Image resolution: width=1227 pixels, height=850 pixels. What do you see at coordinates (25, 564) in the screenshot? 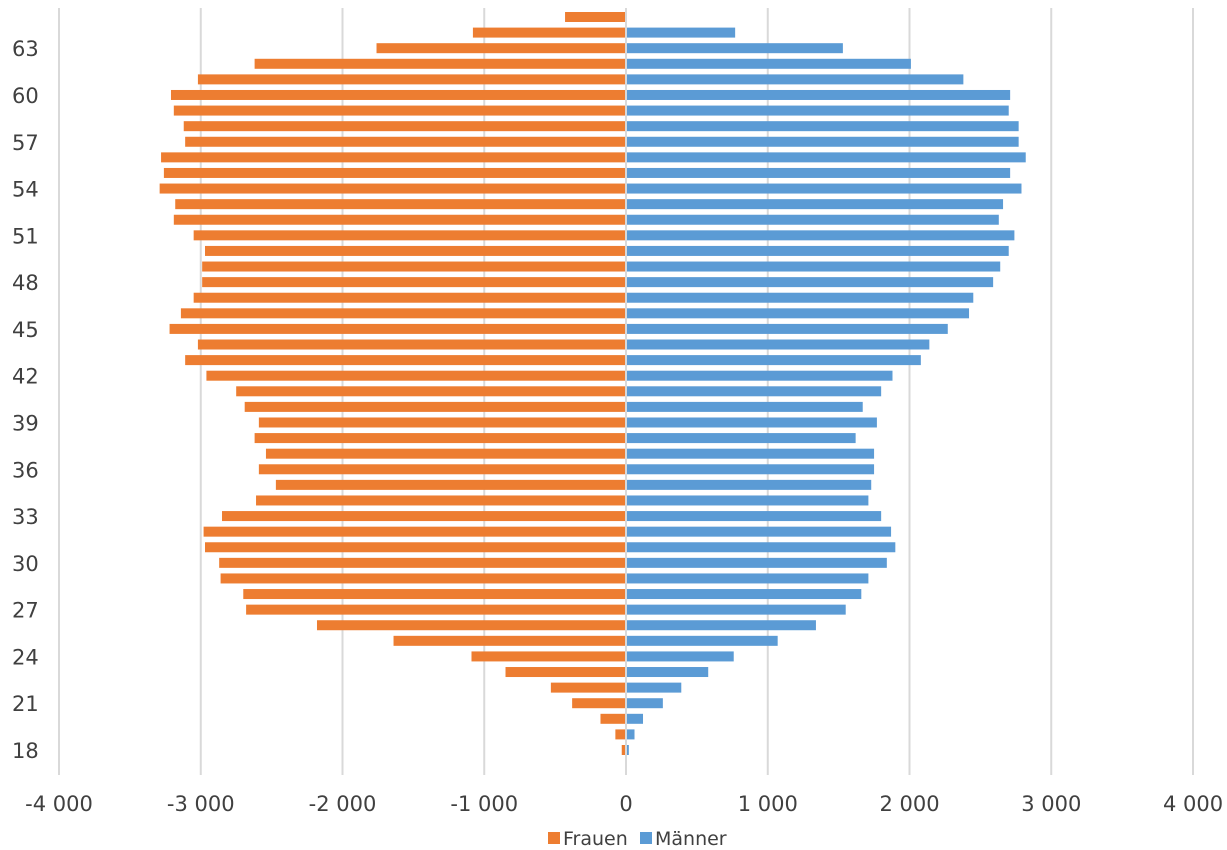
I see `y-tick-label-30: 30` at bounding box center [25, 564].